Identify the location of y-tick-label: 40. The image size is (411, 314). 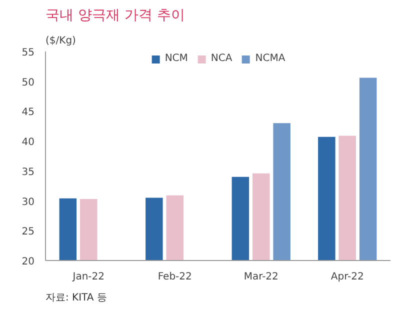
(28, 142).